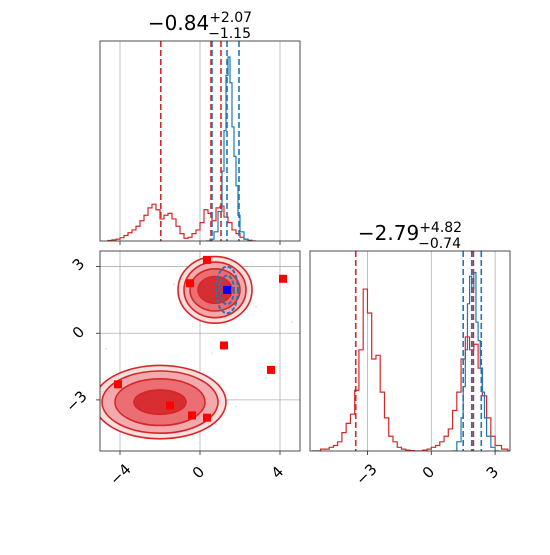 This screenshot has width=550, height=555. I want to click on joint-ytick-label: 0, so click(78, 332).